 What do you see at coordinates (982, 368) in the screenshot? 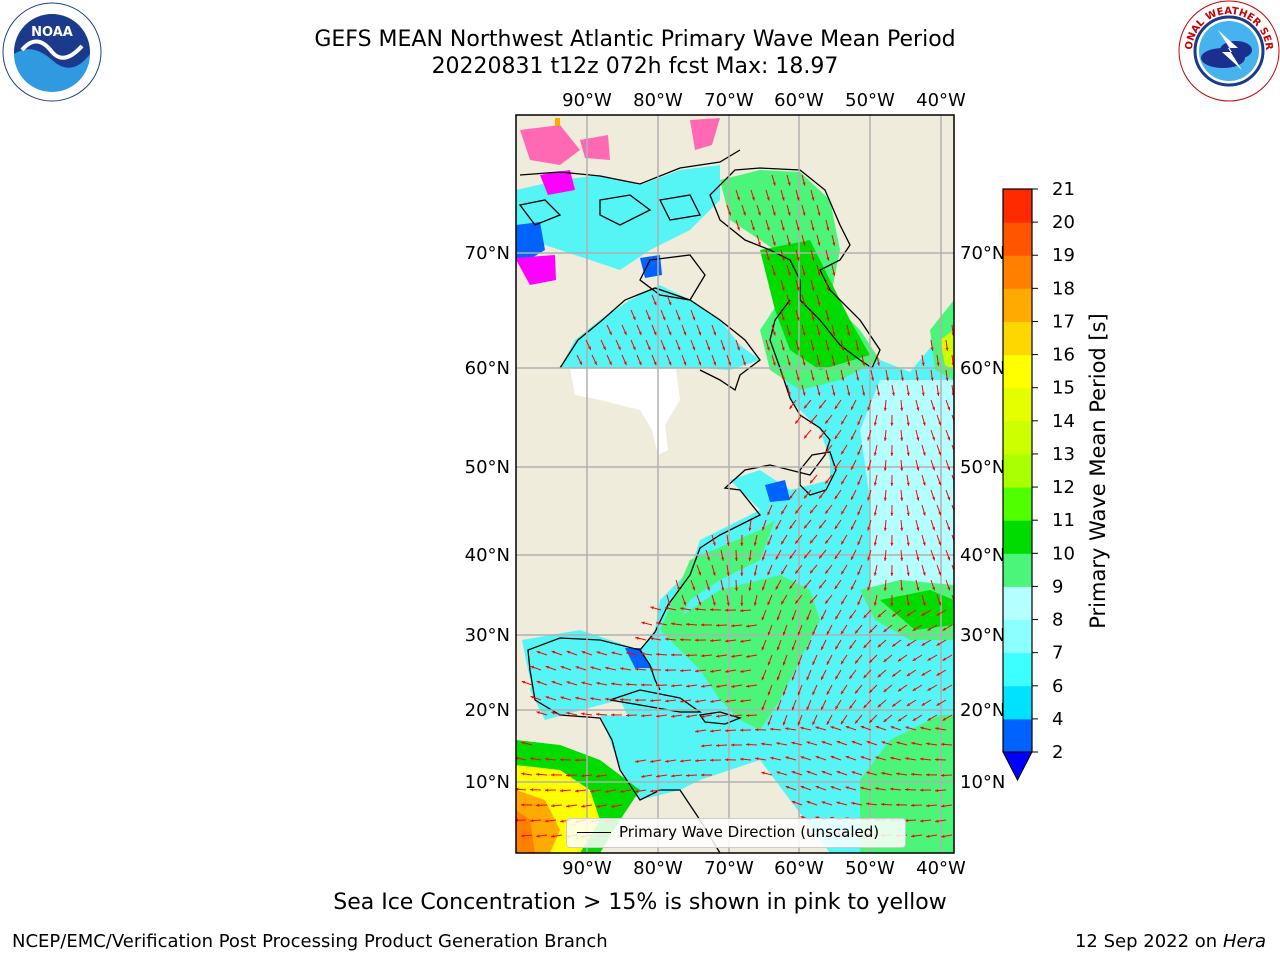
I see `latitude-label: 60°N` at bounding box center [982, 368].